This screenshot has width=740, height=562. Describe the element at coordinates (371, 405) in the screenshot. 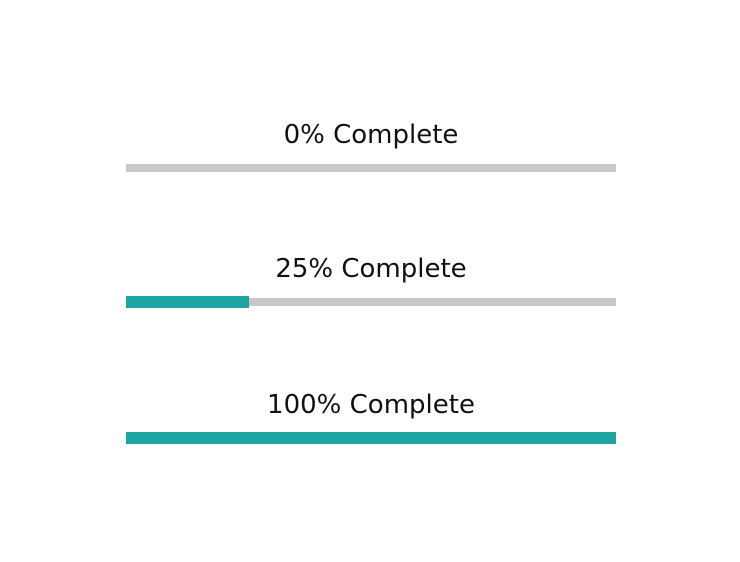

I see `progress-label: 100% Complete` at that location.